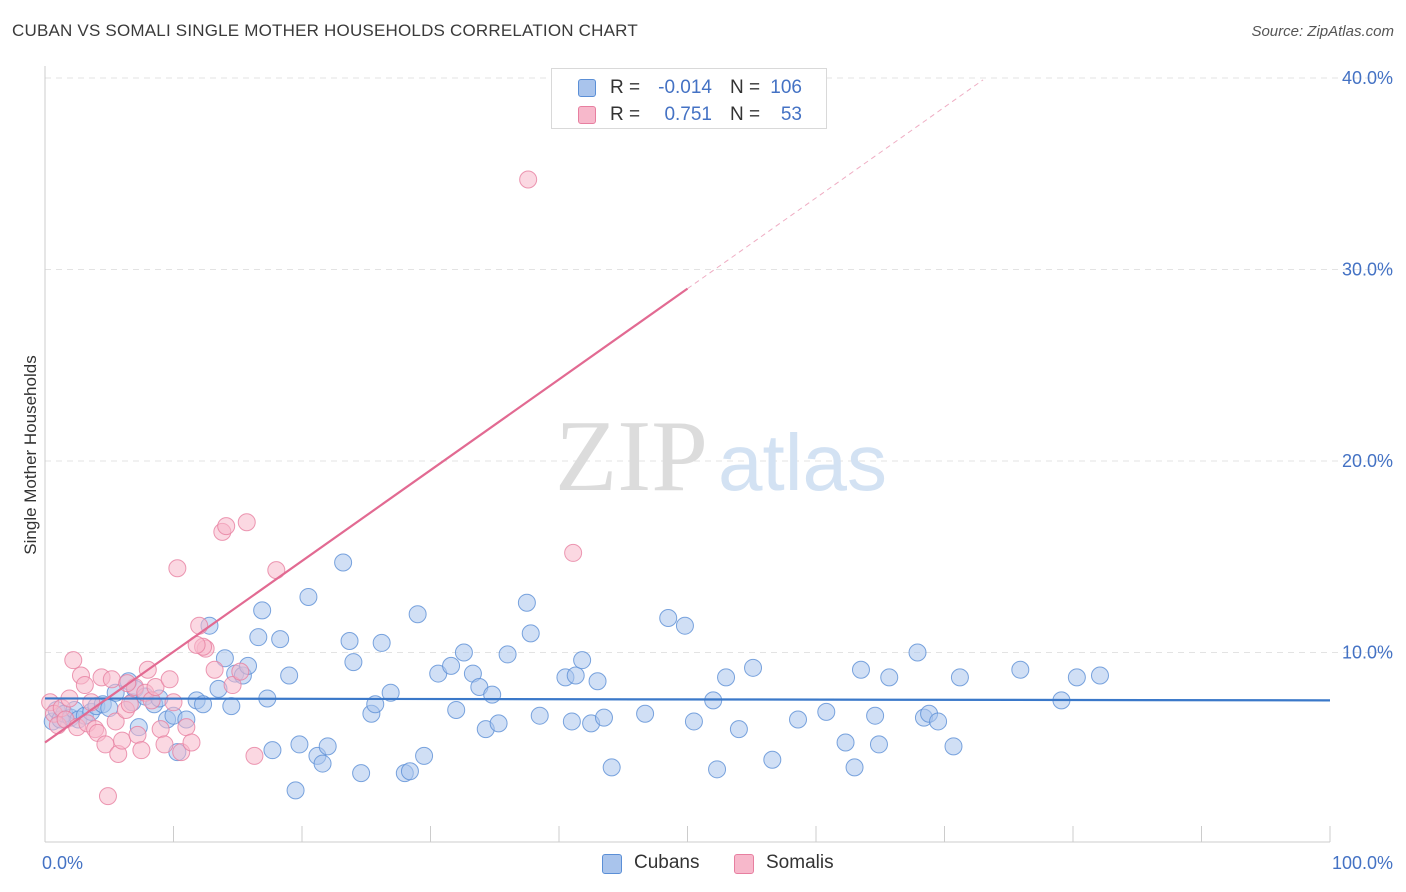 The image size is (1406, 892). What do you see at coordinates (800, 862) in the screenshot?
I see `somalis-legend-label: Somalis` at bounding box center [800, 862].